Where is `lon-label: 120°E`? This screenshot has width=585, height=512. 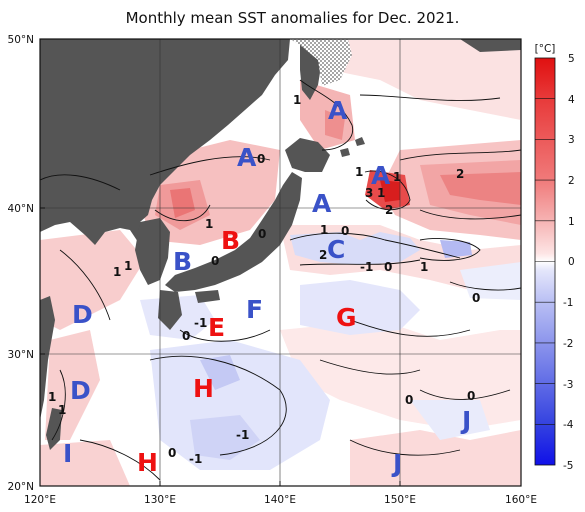 lon-label: 120°E is located at coordinates (40, 500).